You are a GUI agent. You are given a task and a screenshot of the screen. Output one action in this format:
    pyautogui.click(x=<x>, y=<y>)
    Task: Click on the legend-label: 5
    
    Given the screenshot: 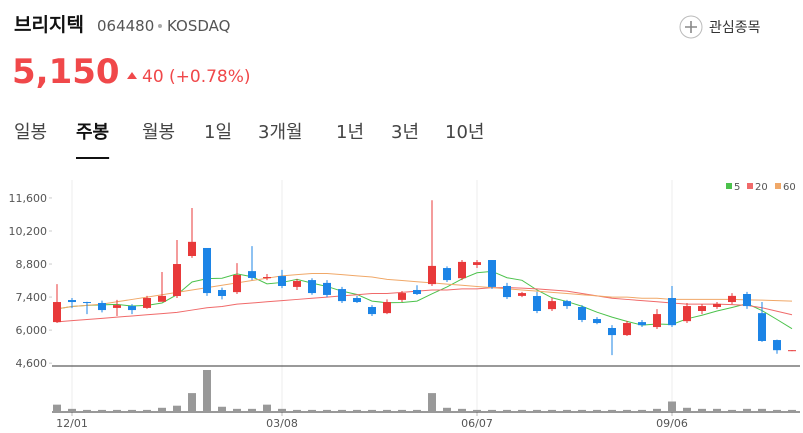 What is the action you would take?
    pyautogui.click(x=737, y=187)
    